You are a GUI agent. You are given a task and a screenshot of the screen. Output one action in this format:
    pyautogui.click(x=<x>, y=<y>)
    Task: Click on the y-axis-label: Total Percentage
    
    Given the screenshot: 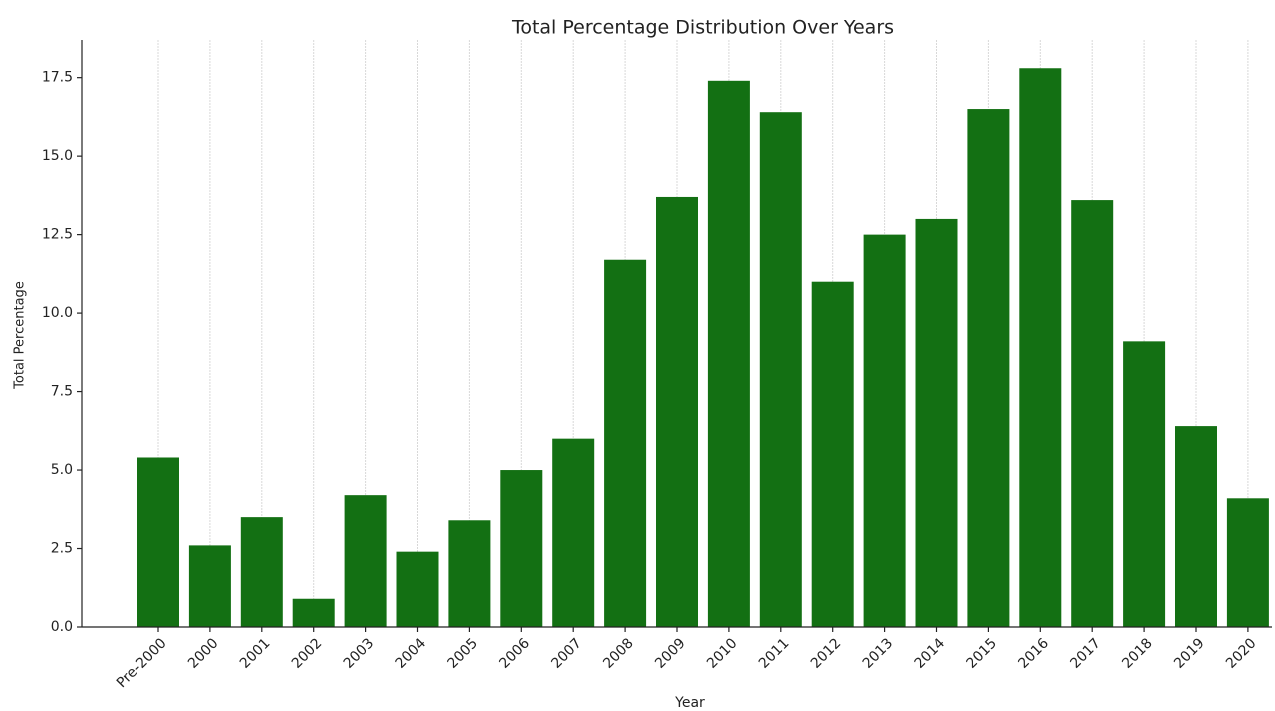 What is the action you would take?
    pyautogui.click(x=20, y=335)
    